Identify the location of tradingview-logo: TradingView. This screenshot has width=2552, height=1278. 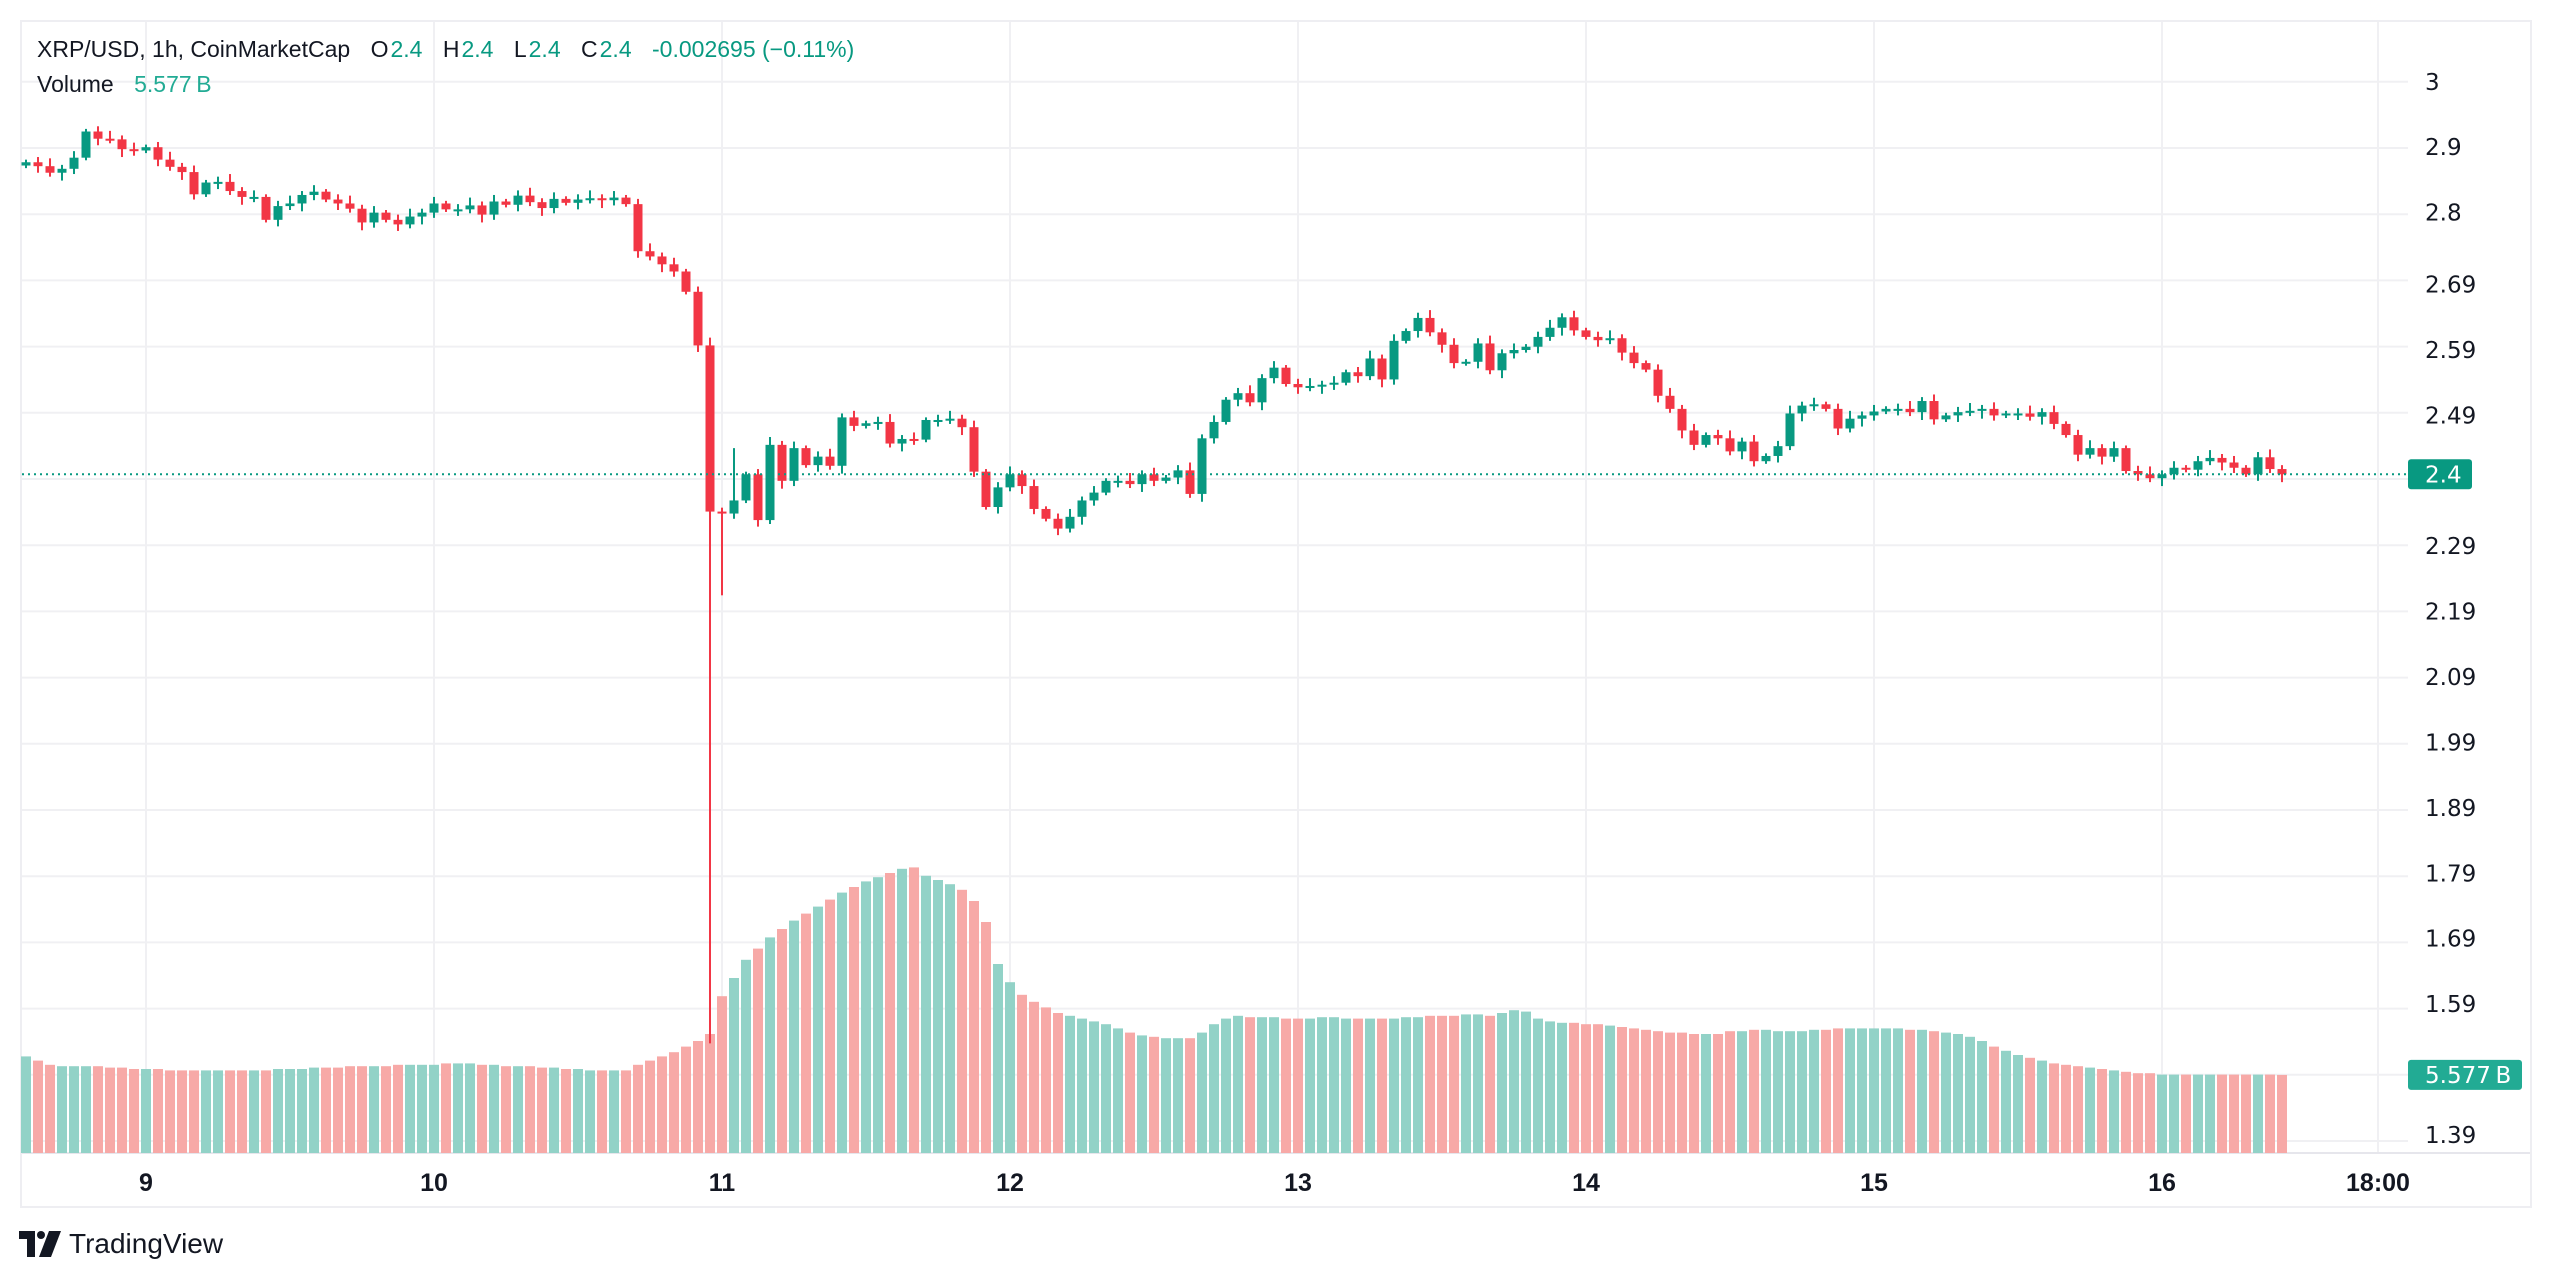
(121, 1244).